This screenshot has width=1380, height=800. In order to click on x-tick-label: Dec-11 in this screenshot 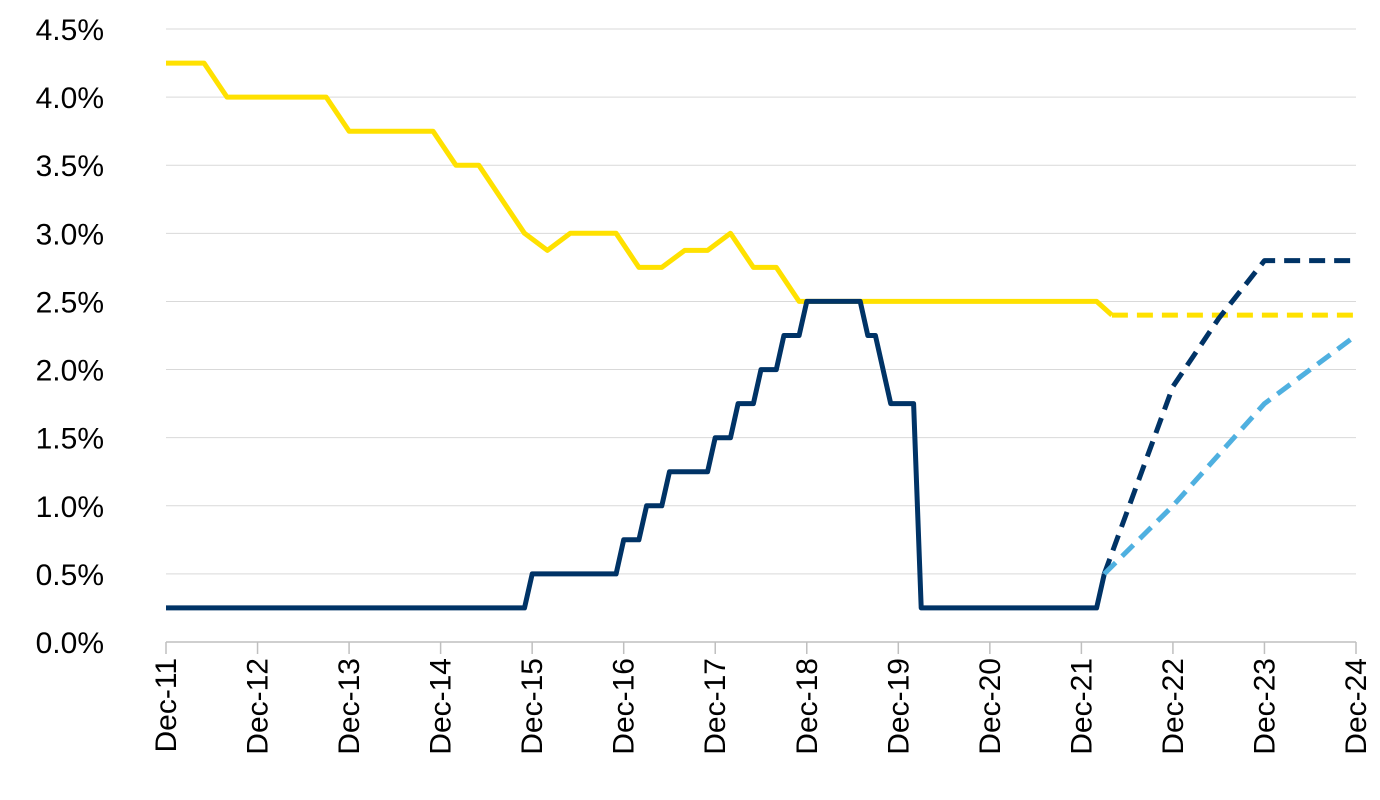, I will do `click(166, 705)`.